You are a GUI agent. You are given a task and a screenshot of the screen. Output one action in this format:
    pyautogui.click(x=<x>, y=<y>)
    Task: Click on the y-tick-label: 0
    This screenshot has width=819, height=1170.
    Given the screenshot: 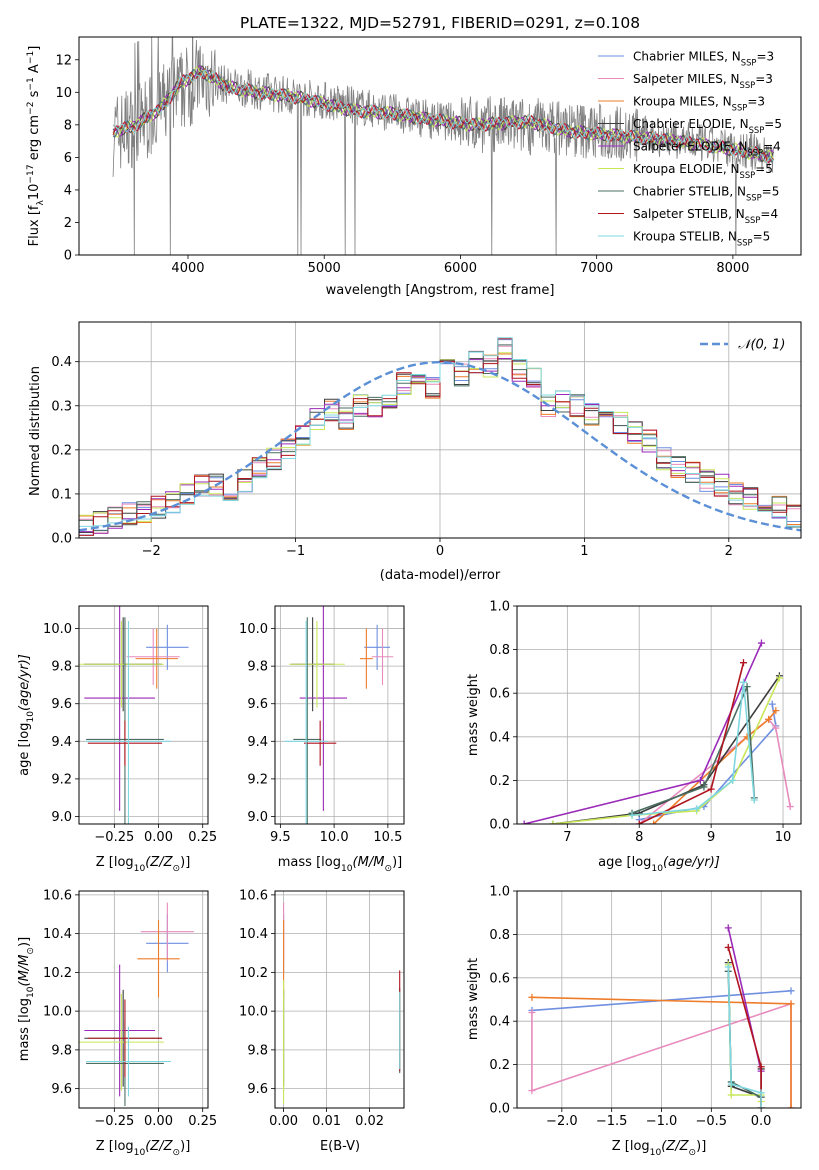 What is the action you would take?
    pyautogui.click(x=68, y=256)
    